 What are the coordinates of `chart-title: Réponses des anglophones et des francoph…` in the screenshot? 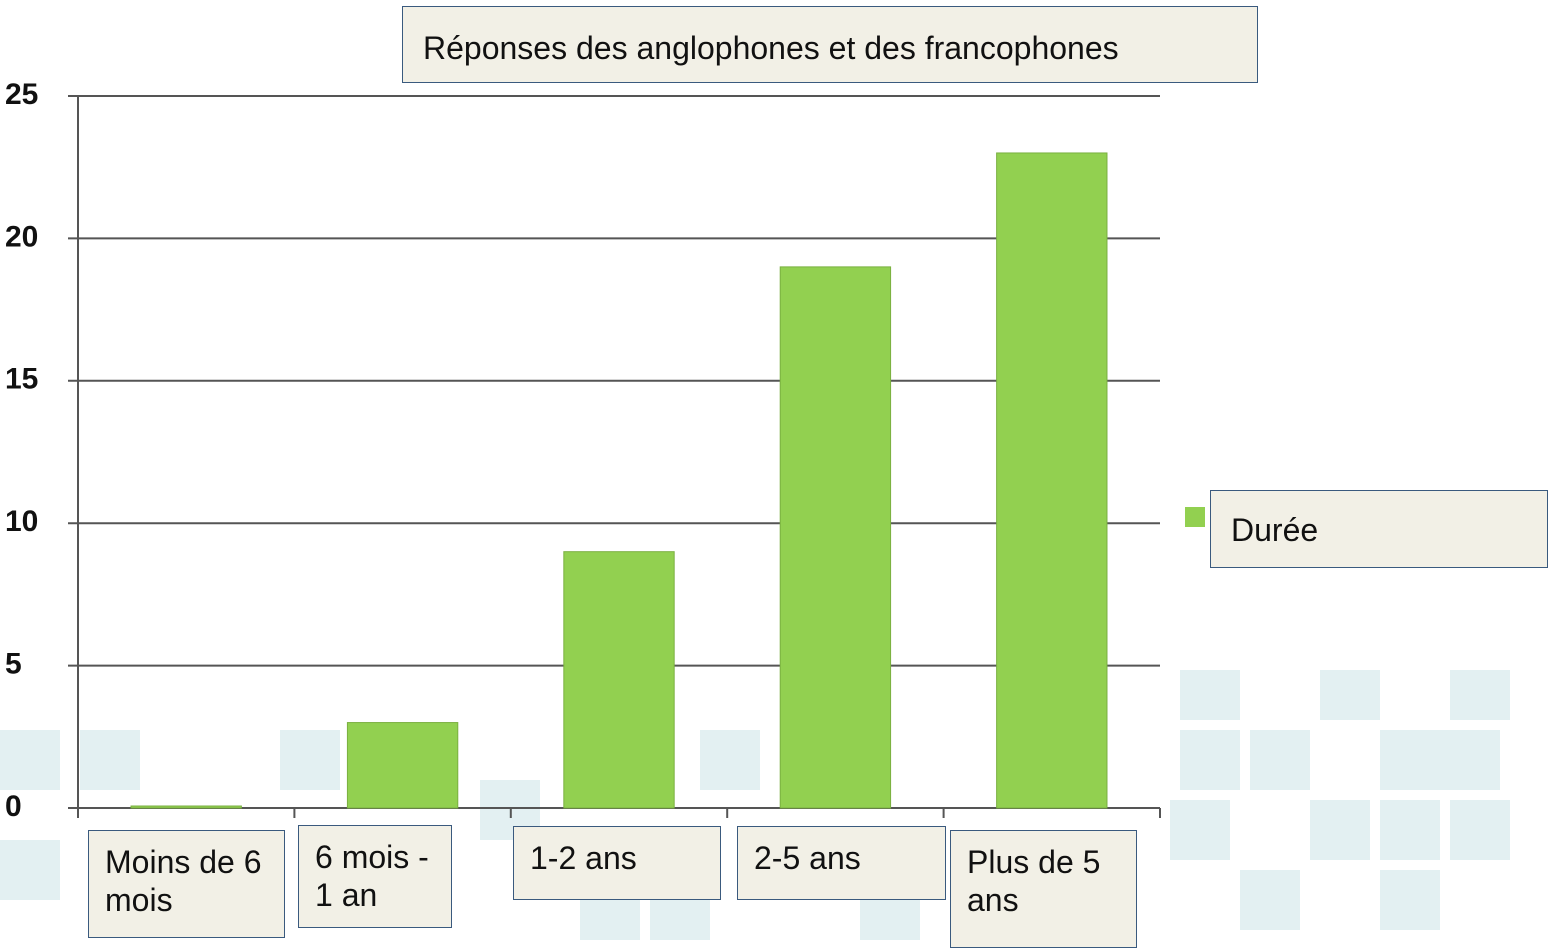 It's located at (830, 44).